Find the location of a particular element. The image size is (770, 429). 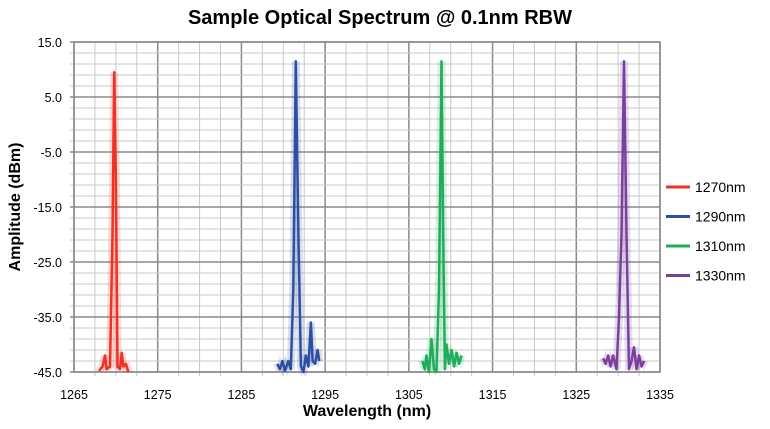

chart-title: Sample Optical Spectrum @ 0.1nm RBW is located at coordinates (380, 18).